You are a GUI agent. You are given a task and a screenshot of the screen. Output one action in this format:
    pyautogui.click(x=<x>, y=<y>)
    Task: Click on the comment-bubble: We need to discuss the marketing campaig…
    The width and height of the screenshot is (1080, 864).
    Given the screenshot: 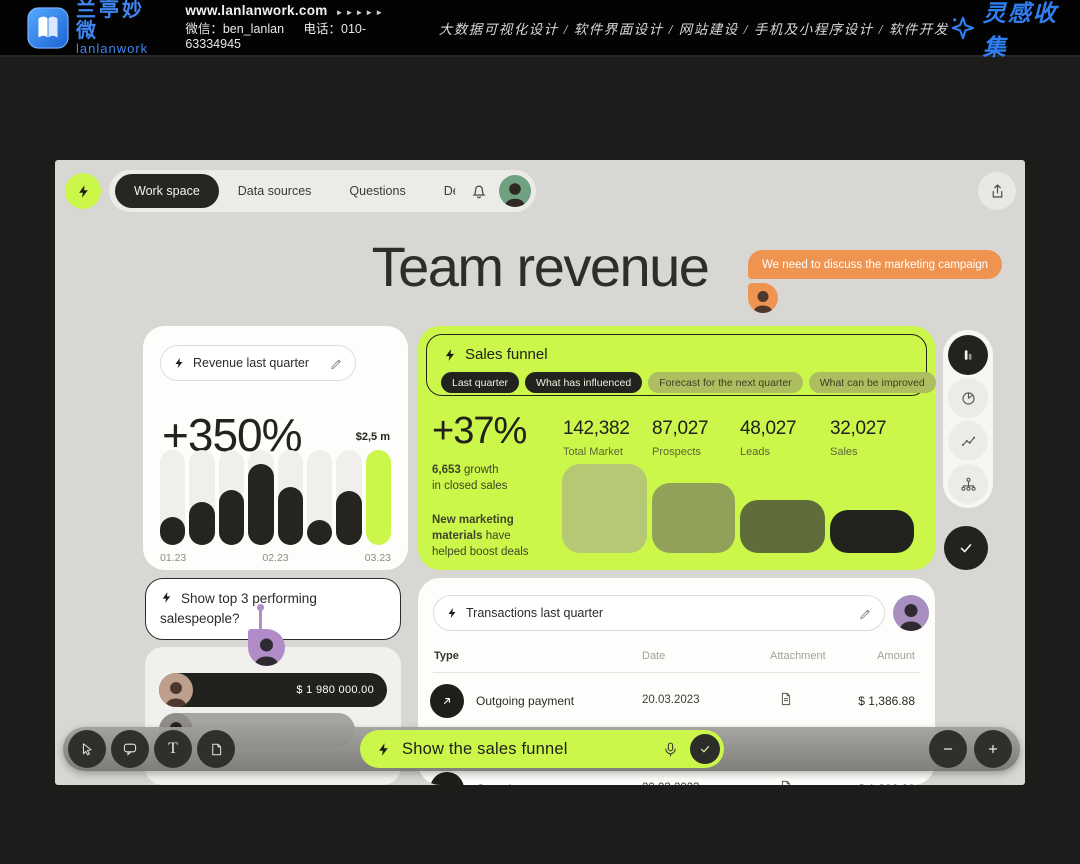 What is the action you would take?
    pyautogui.click(x=875, y=264)
    